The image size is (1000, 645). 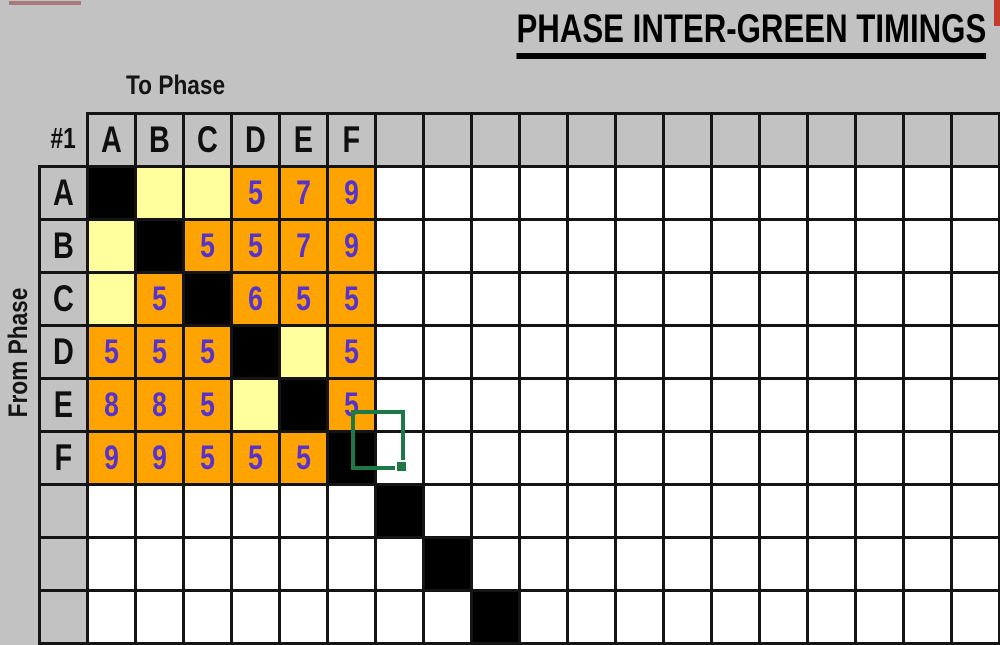 I want to click on cell-D-B: 5, so click(x=160, y=352).